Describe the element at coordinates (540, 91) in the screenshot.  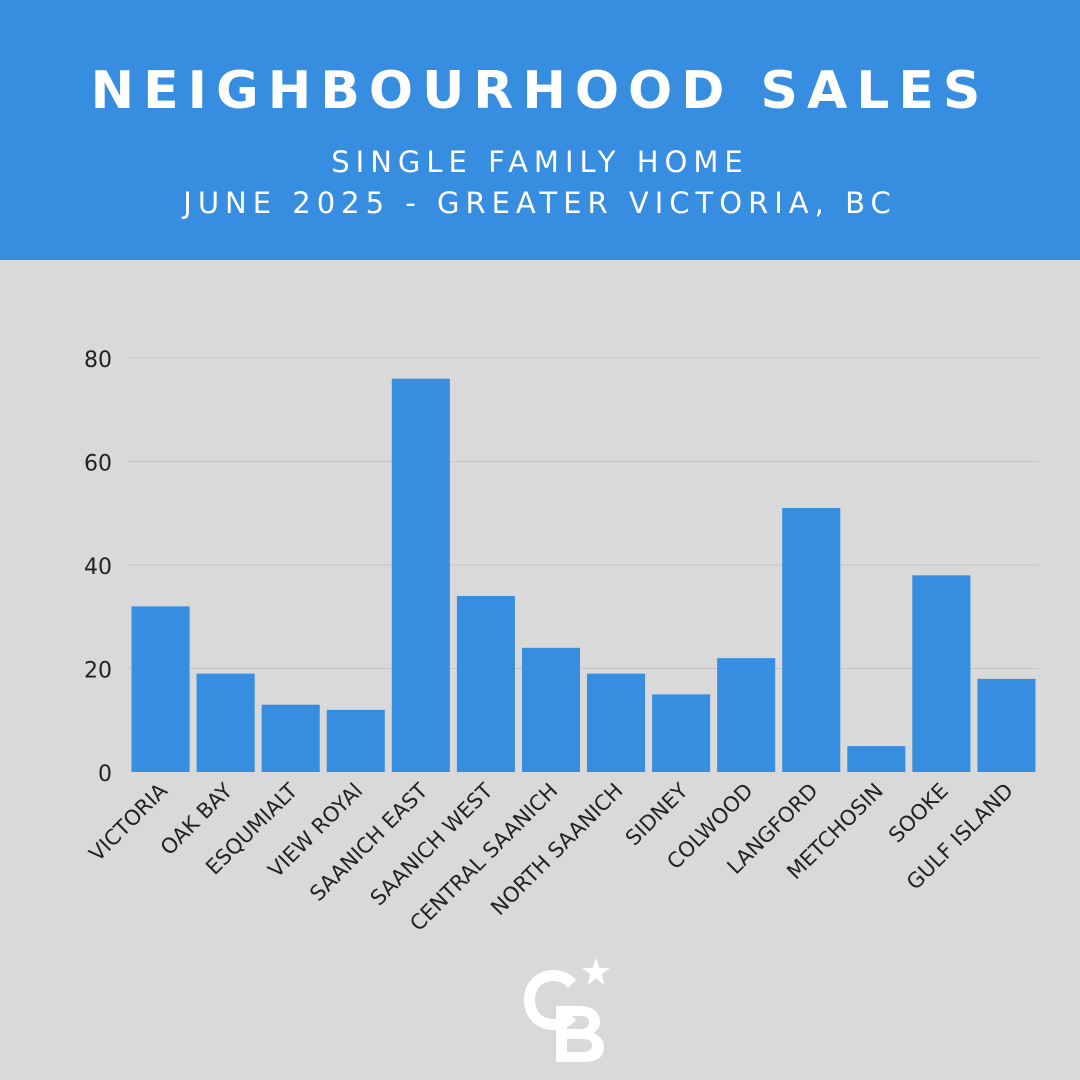
I see `page-title: NEIGHBOURHOOD SALES` at that location.